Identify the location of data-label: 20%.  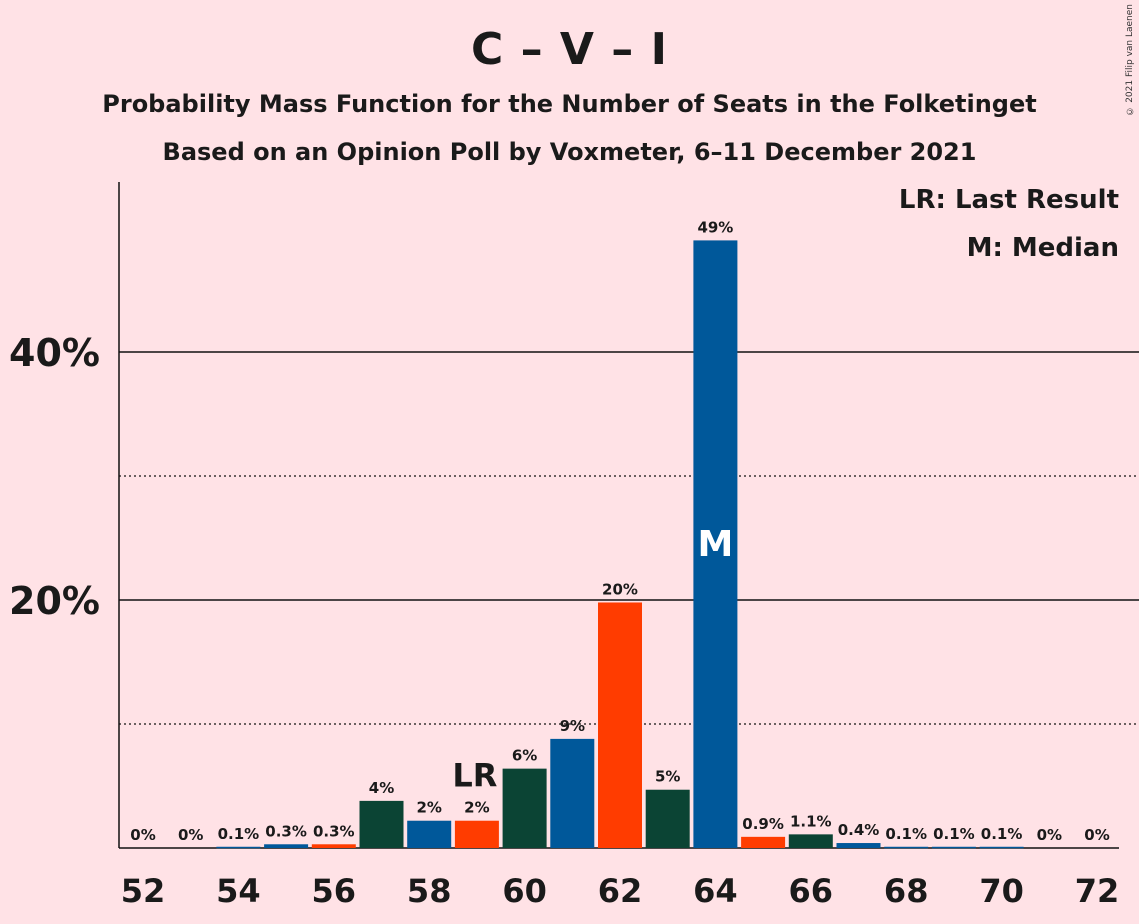
(620, 589).